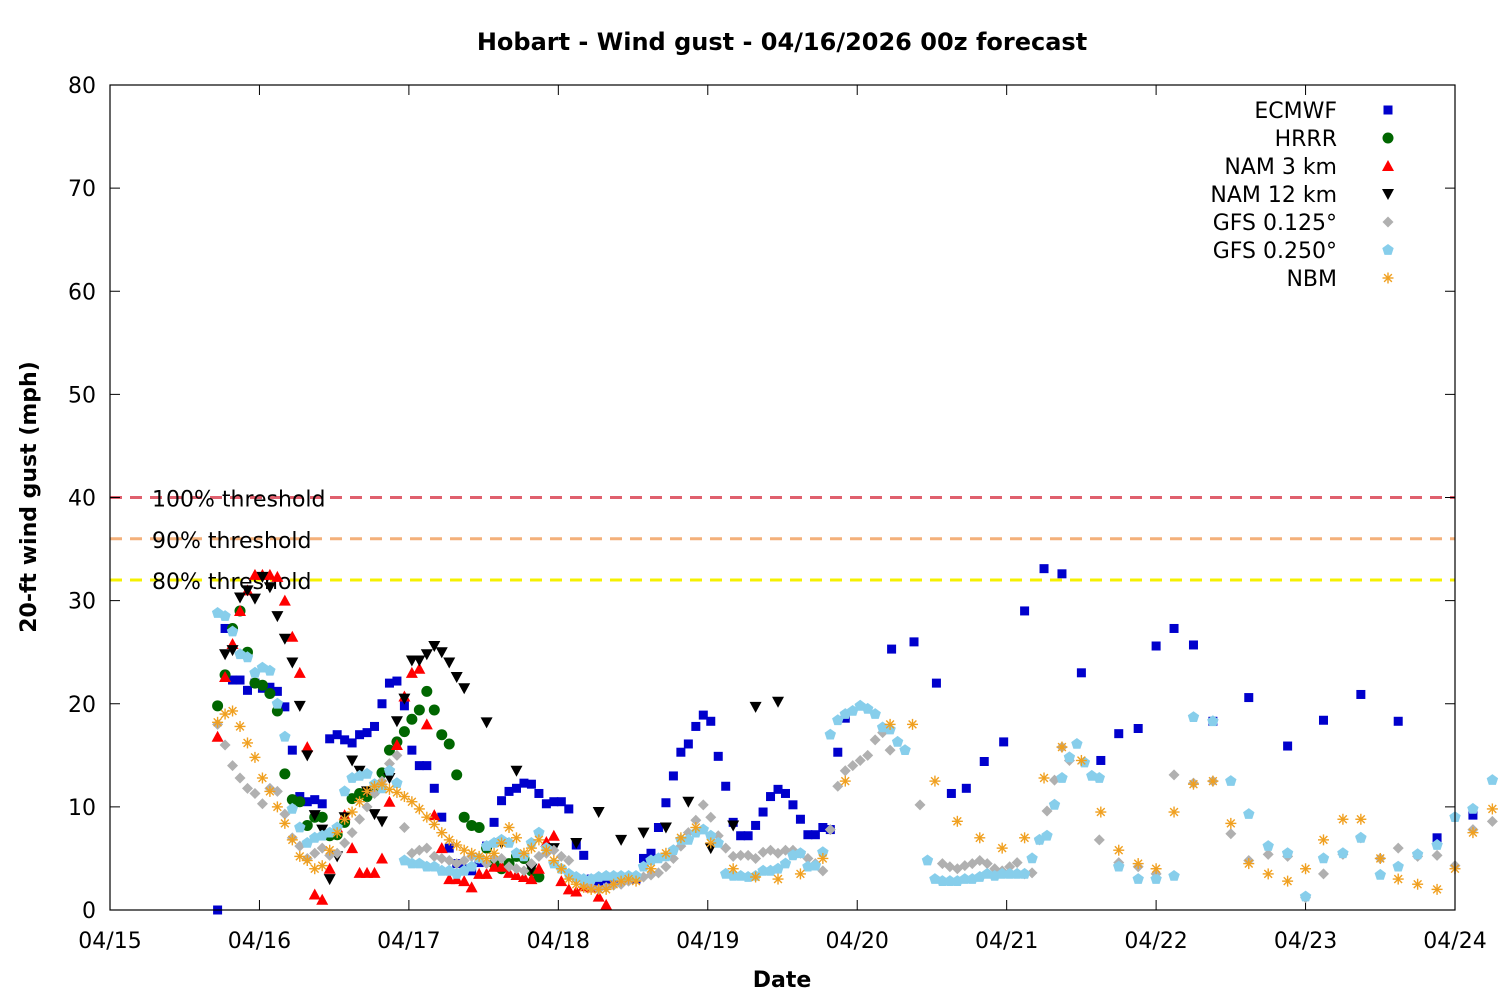 Image resolution: width=1500 pixels, height=1000 pixels. What do you see at coordinates (82, 86) in the screenshot?
I see `y-tick-label: 80` at bounding box center [82, 86].